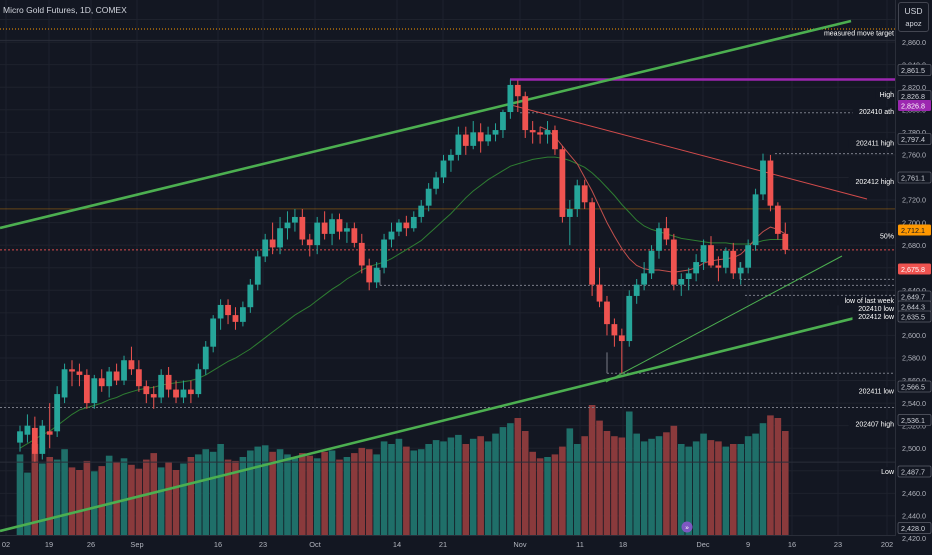  I want to click on price-tick-label: 2,780.0, so click(914, 132).